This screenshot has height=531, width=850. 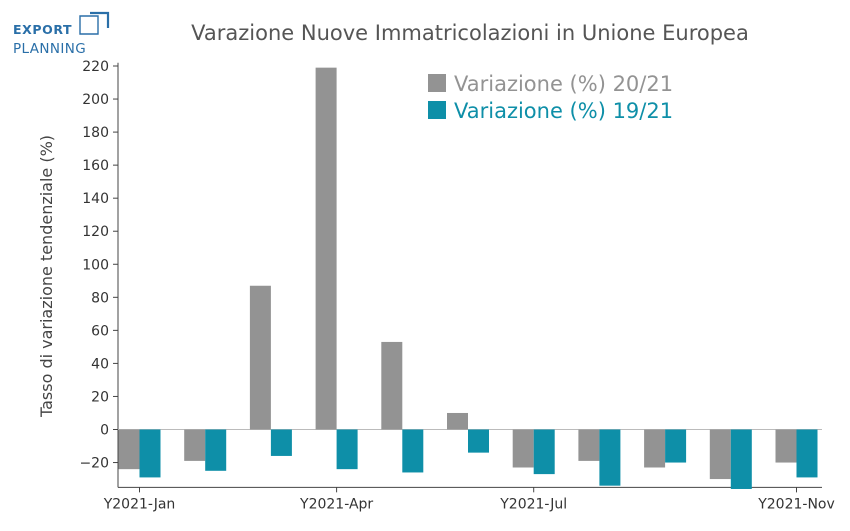 I want to click on logo-planning-text: PLANNING, so click(x=50, y=49).